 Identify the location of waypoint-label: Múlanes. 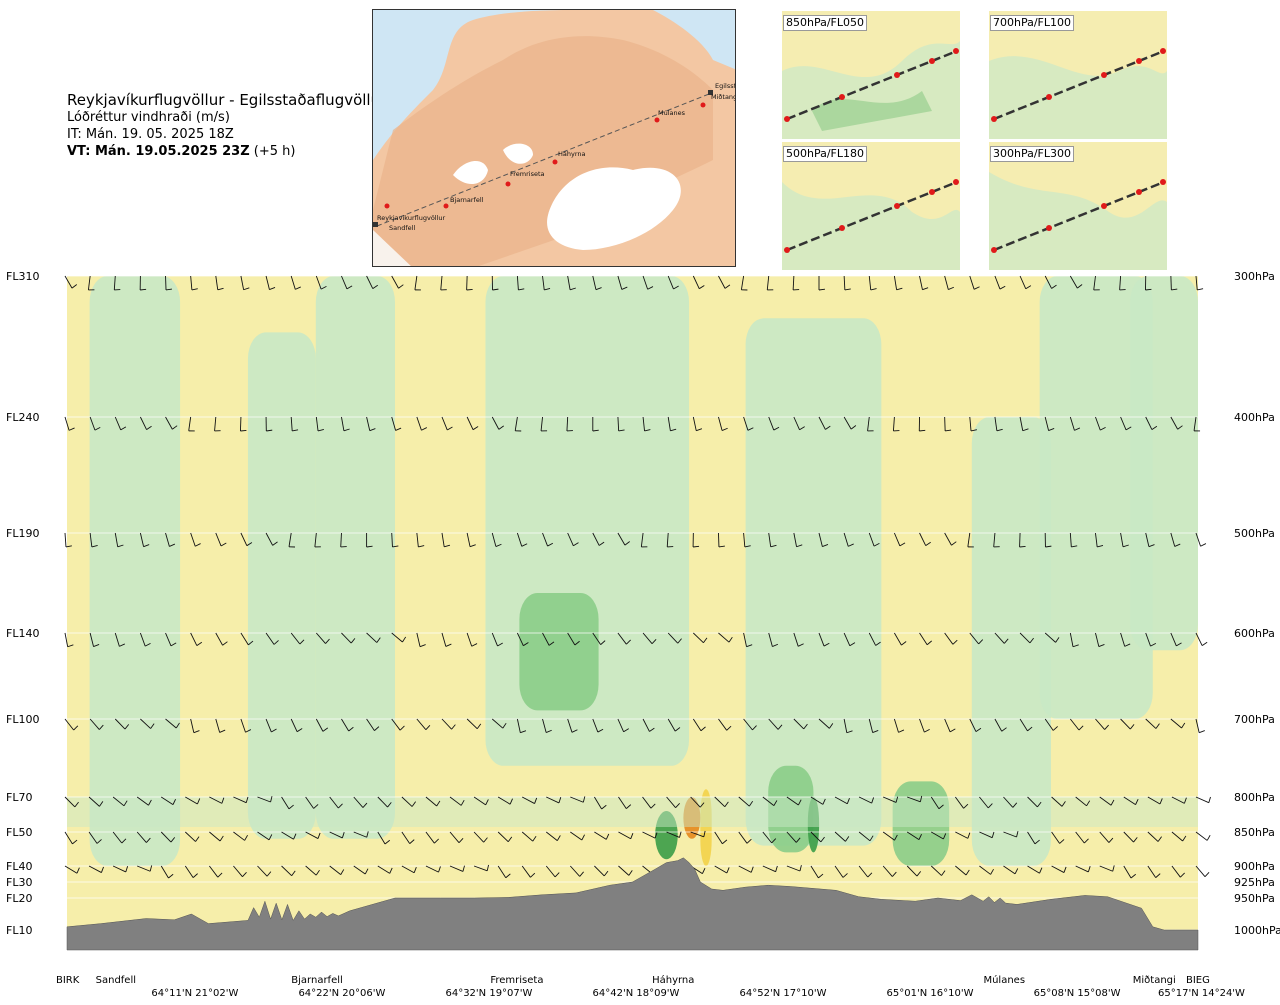
(1004, 980).